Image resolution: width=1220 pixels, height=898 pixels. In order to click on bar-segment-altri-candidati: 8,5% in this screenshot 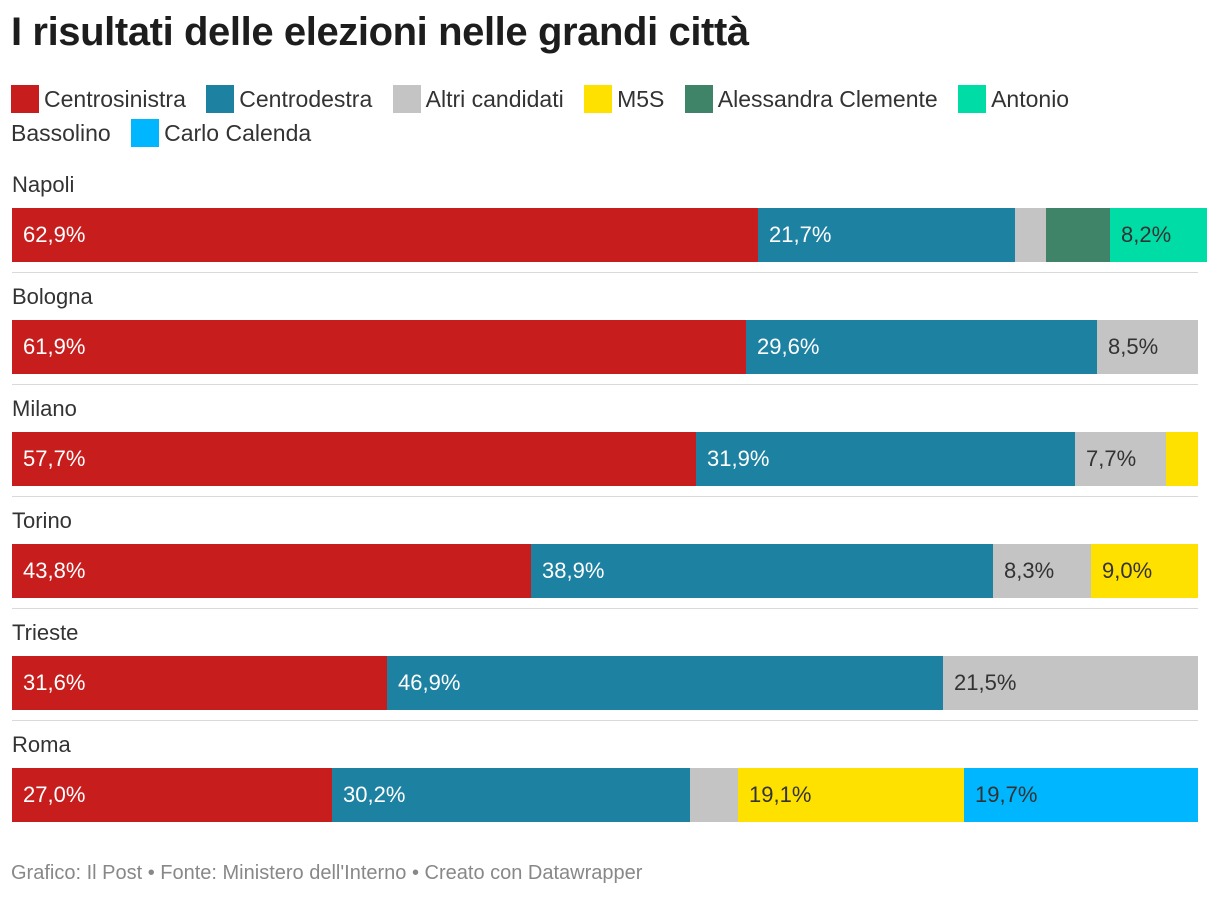, I will do `click(1147, 347)`.